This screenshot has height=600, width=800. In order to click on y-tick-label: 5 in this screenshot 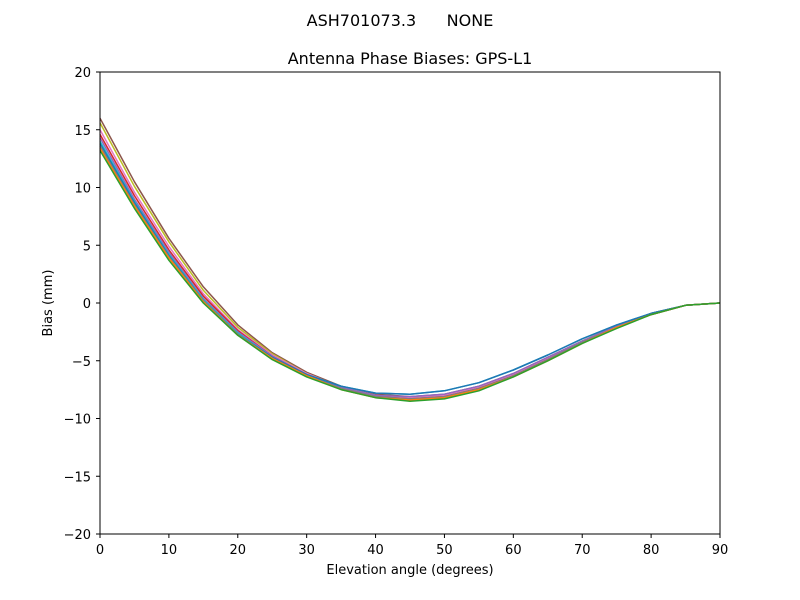, I will do `click(87, 246)`.